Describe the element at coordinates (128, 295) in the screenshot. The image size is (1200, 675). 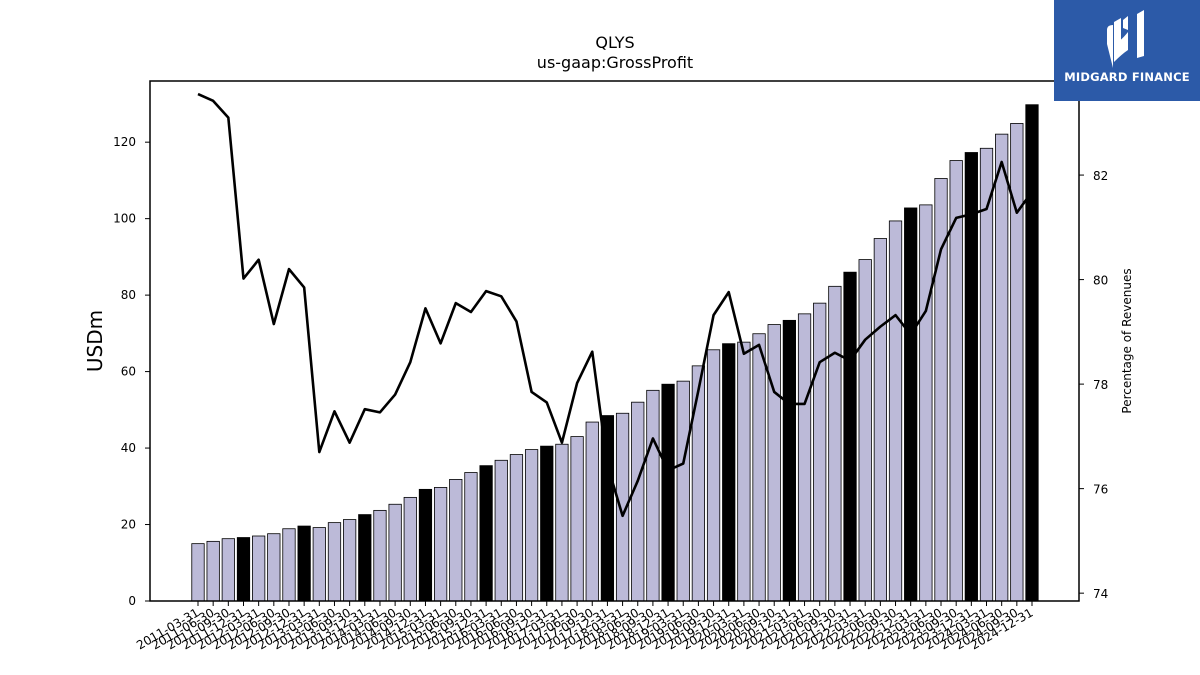
I see `y-tick-label: 80` at that location.